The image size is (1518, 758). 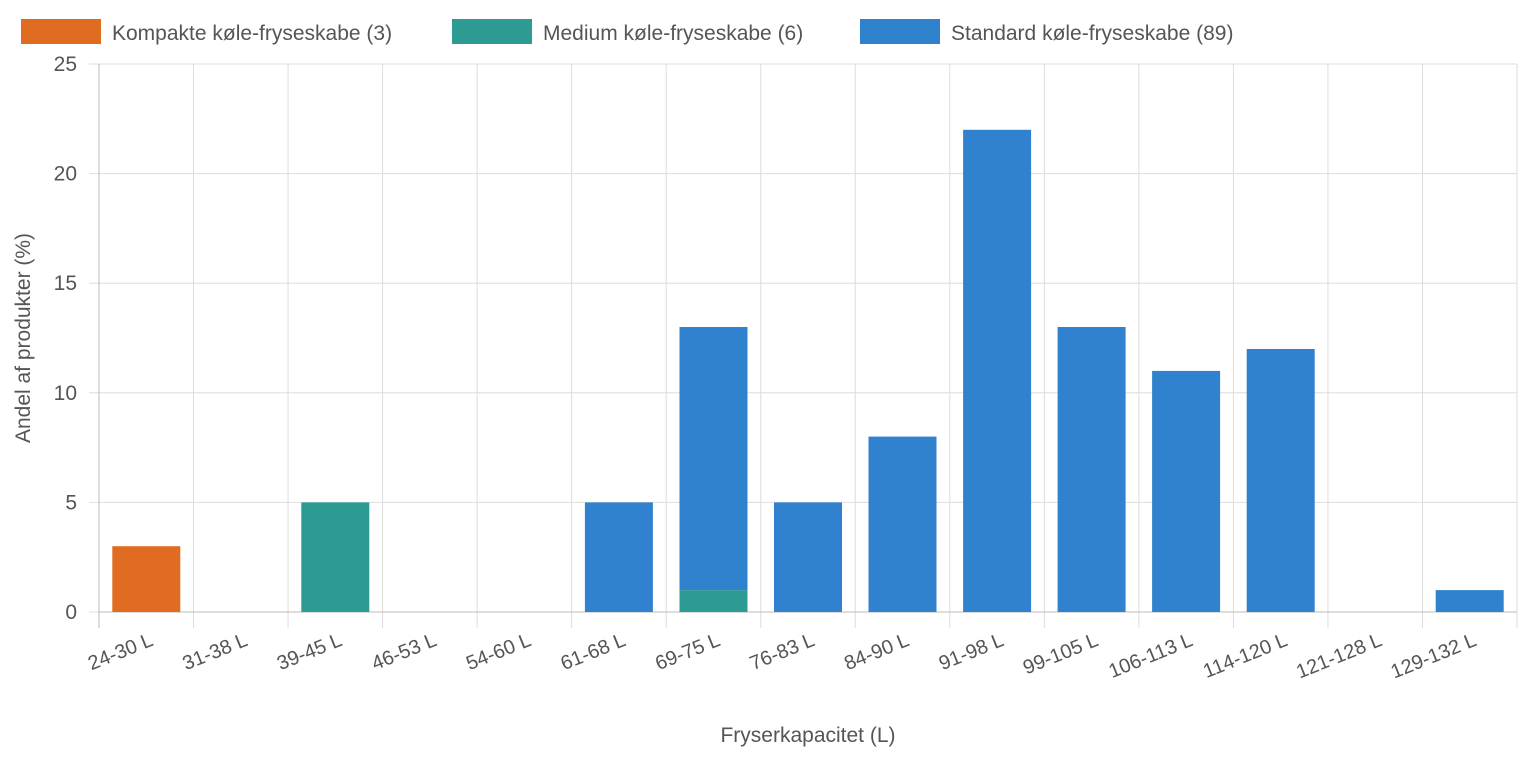 I want to click on y-tick-label: 0, so click(x=71, y=612).